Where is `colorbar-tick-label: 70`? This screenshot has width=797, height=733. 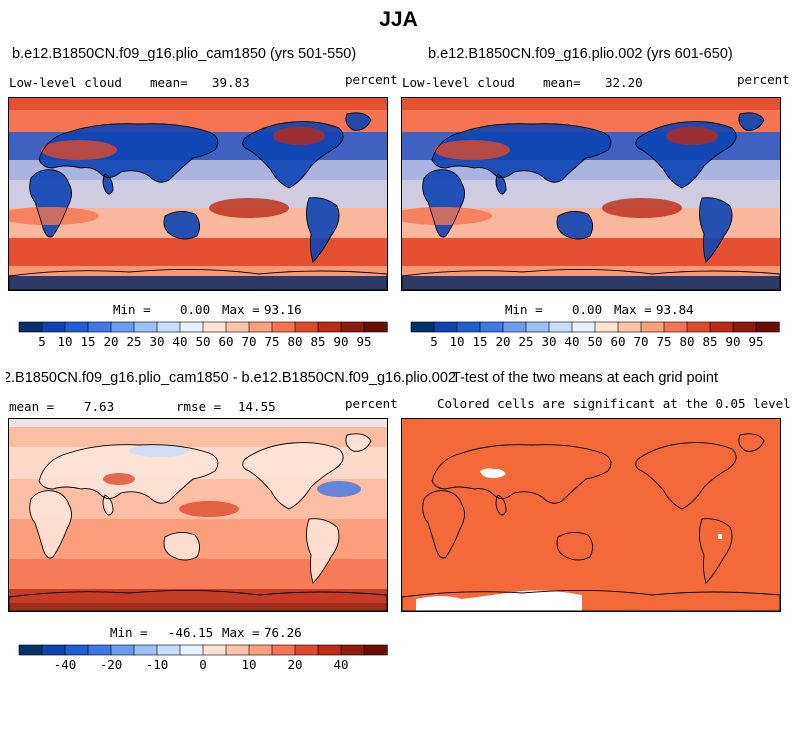 colorbar-tick-label: 70 is located at coordinates (640, 341).